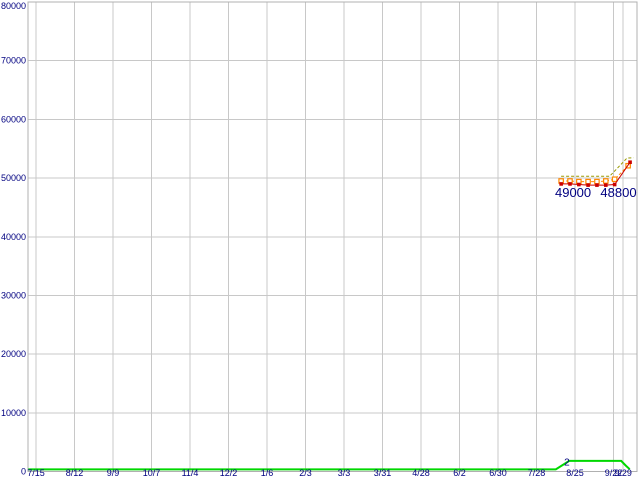  What do you see at coordinates (113, 473) in the screenshot?
I see `x-axis-tick-label: 9/9` at bounding box center [113, 473].